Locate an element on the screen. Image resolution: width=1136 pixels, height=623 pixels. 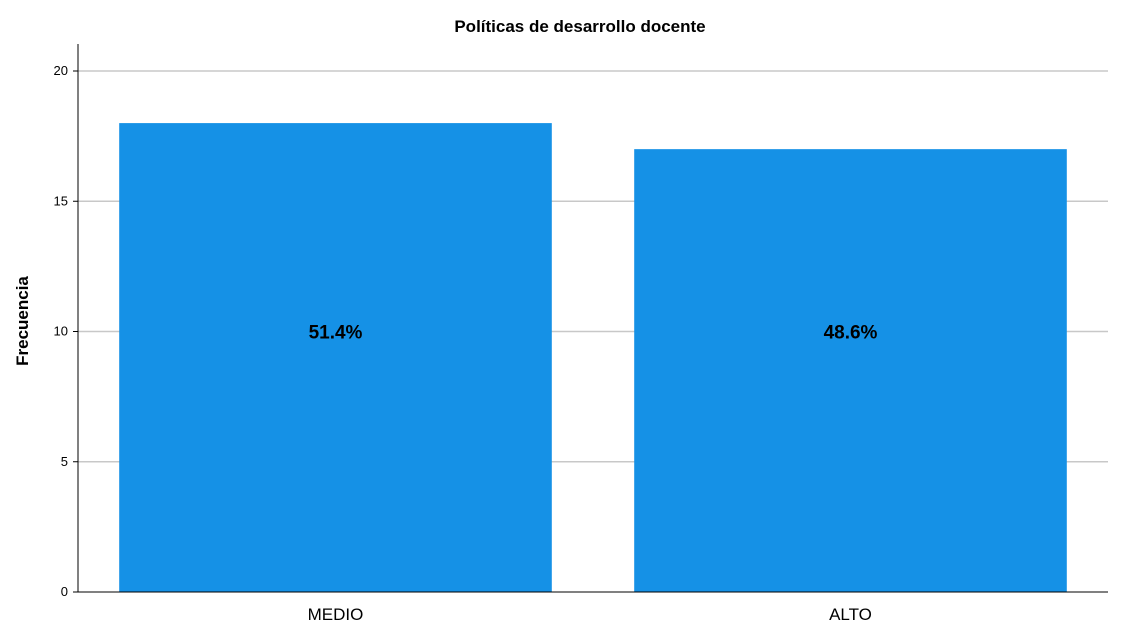
x-tick-label-medio: MEDIO is located at coordinates (336, 614).